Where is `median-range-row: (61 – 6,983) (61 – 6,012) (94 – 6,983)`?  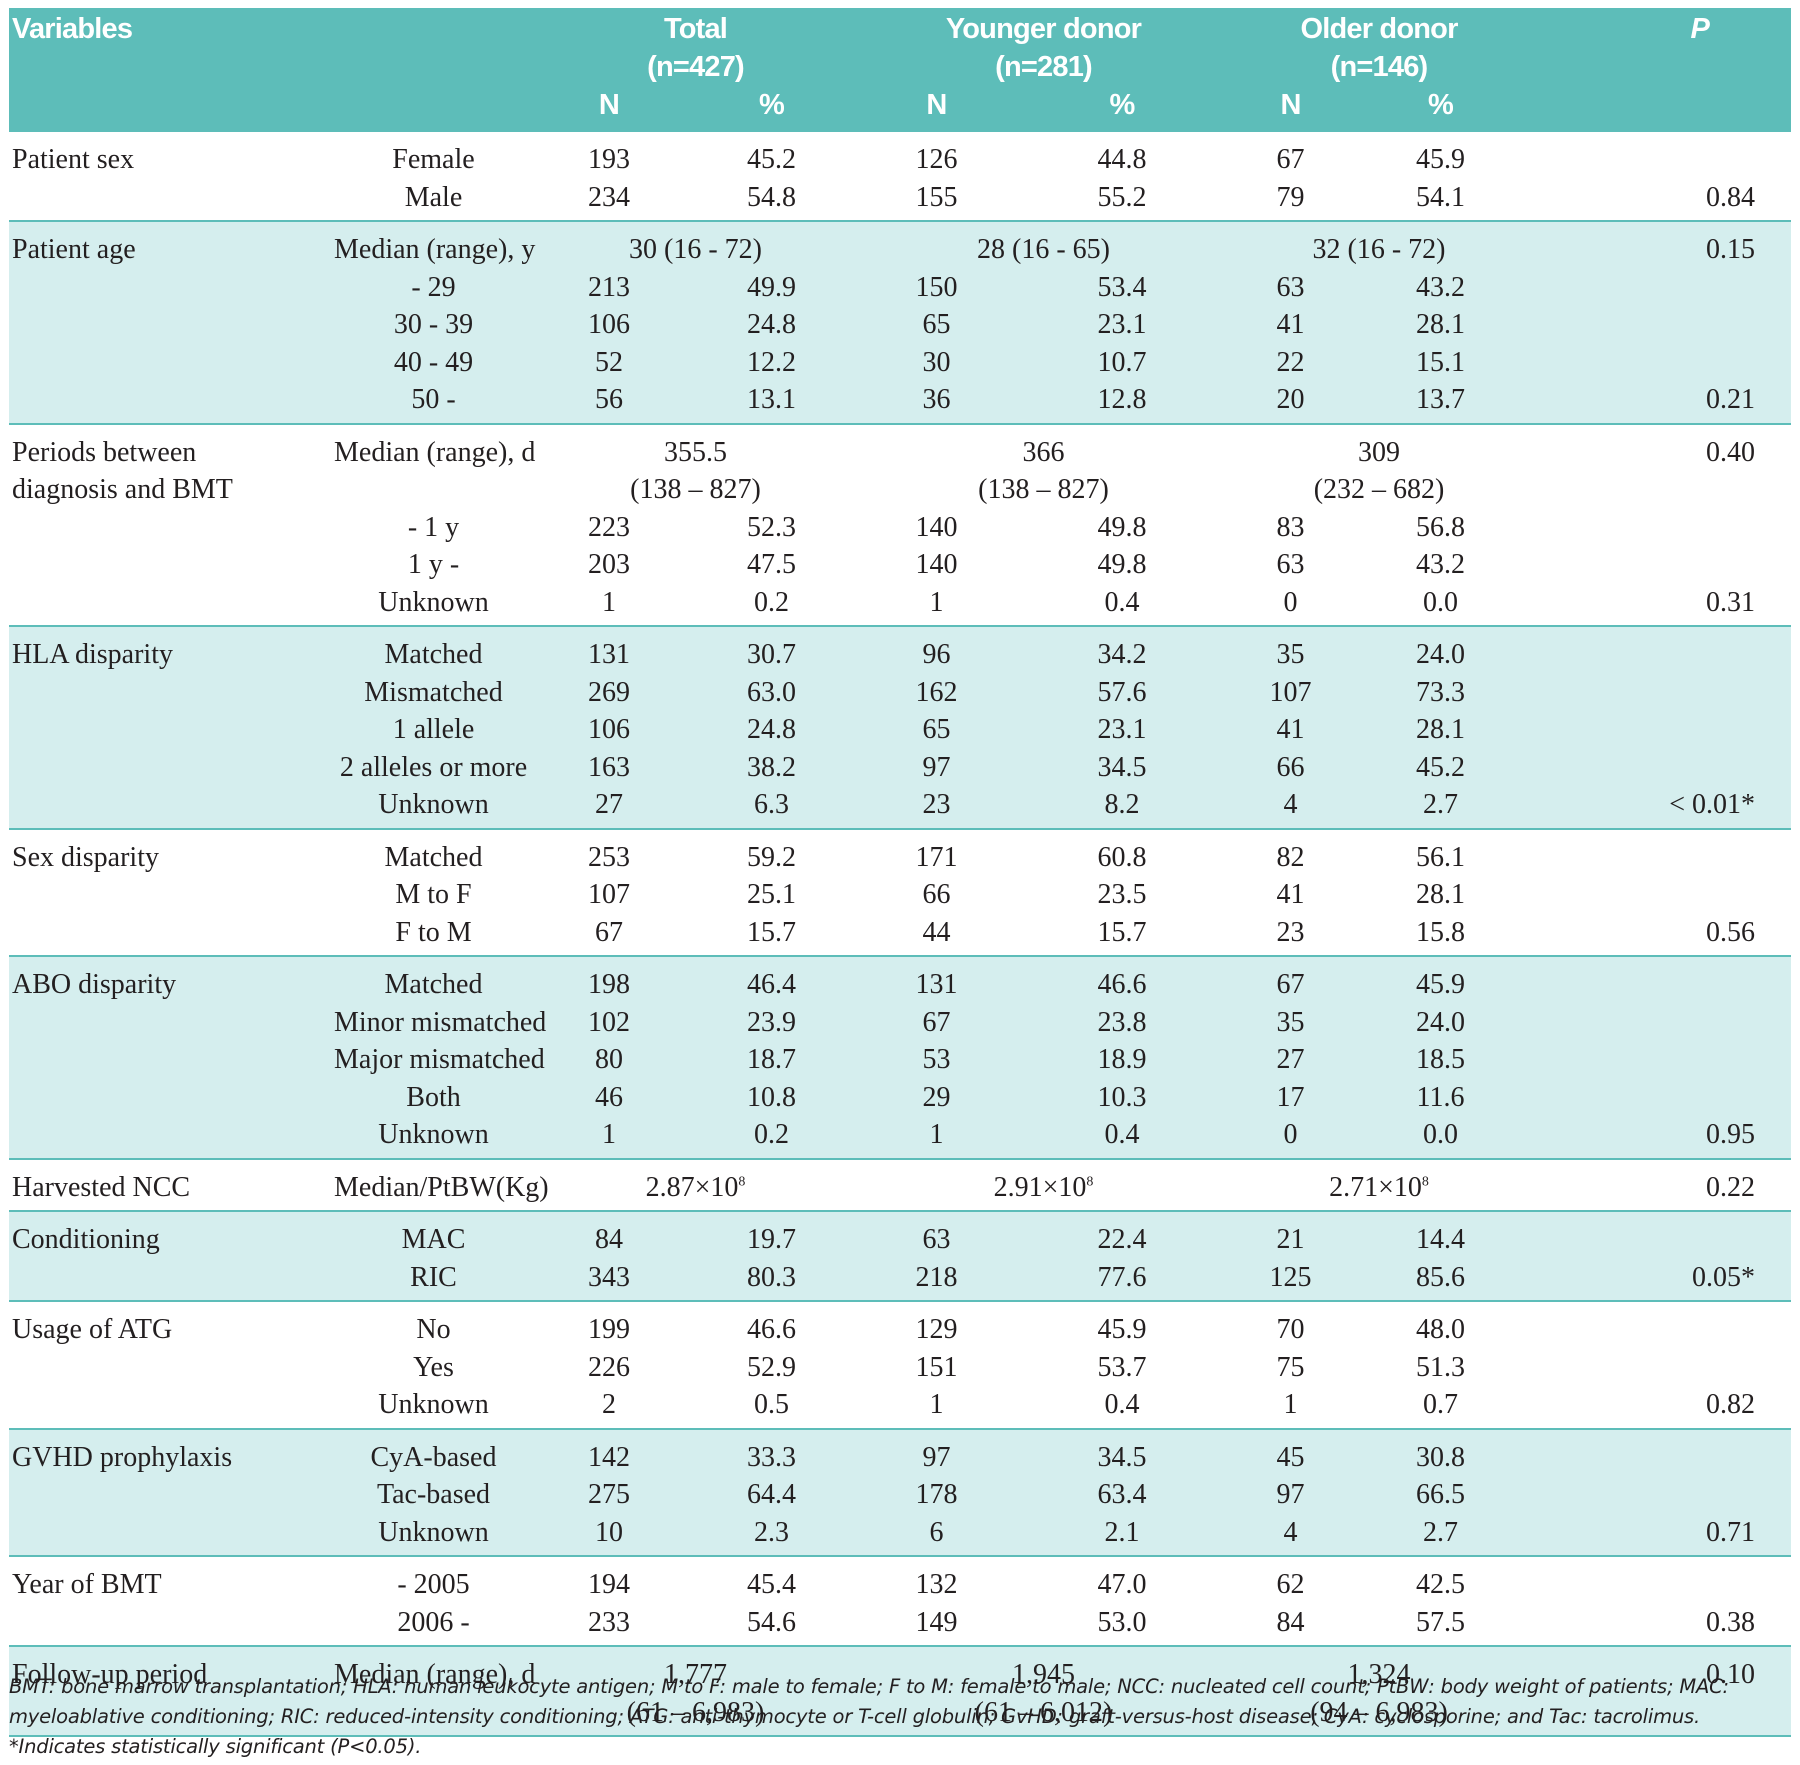
median-range-row: (61 – 6,983) (61 – 6,012) (94 – 6,983) is located at coordinates (900, 1715).